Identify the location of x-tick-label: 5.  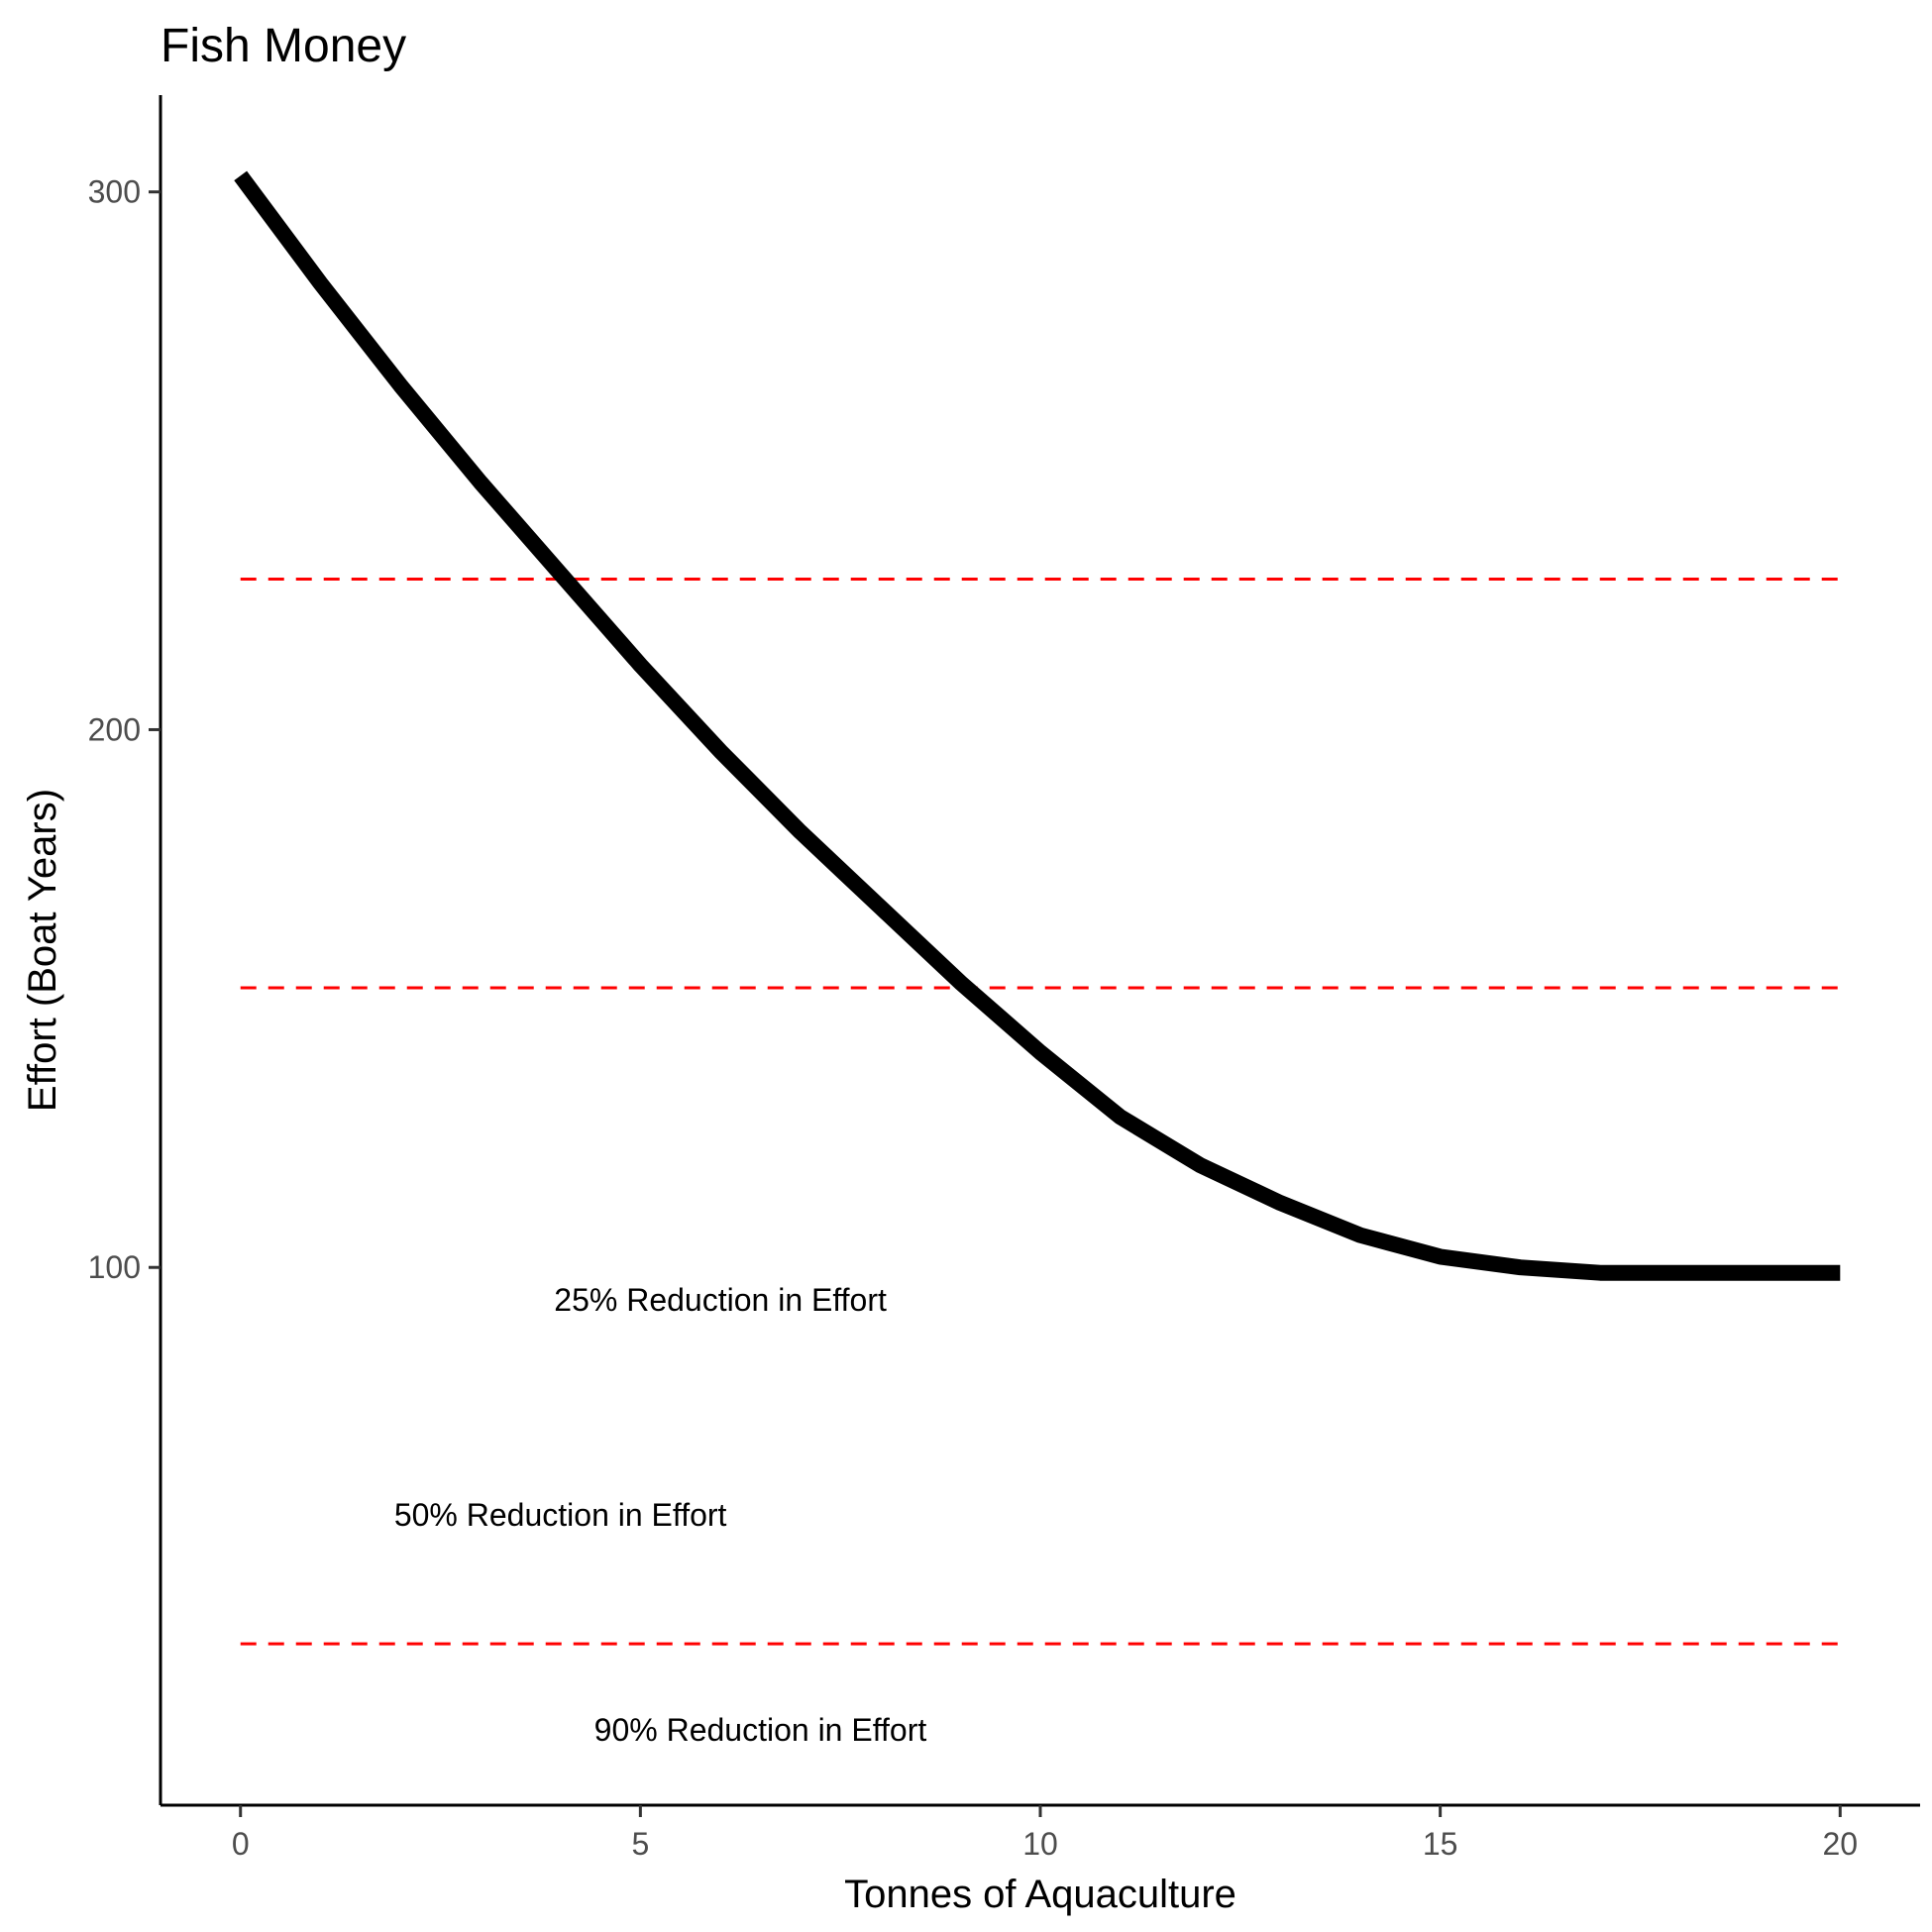
(640, 1844).